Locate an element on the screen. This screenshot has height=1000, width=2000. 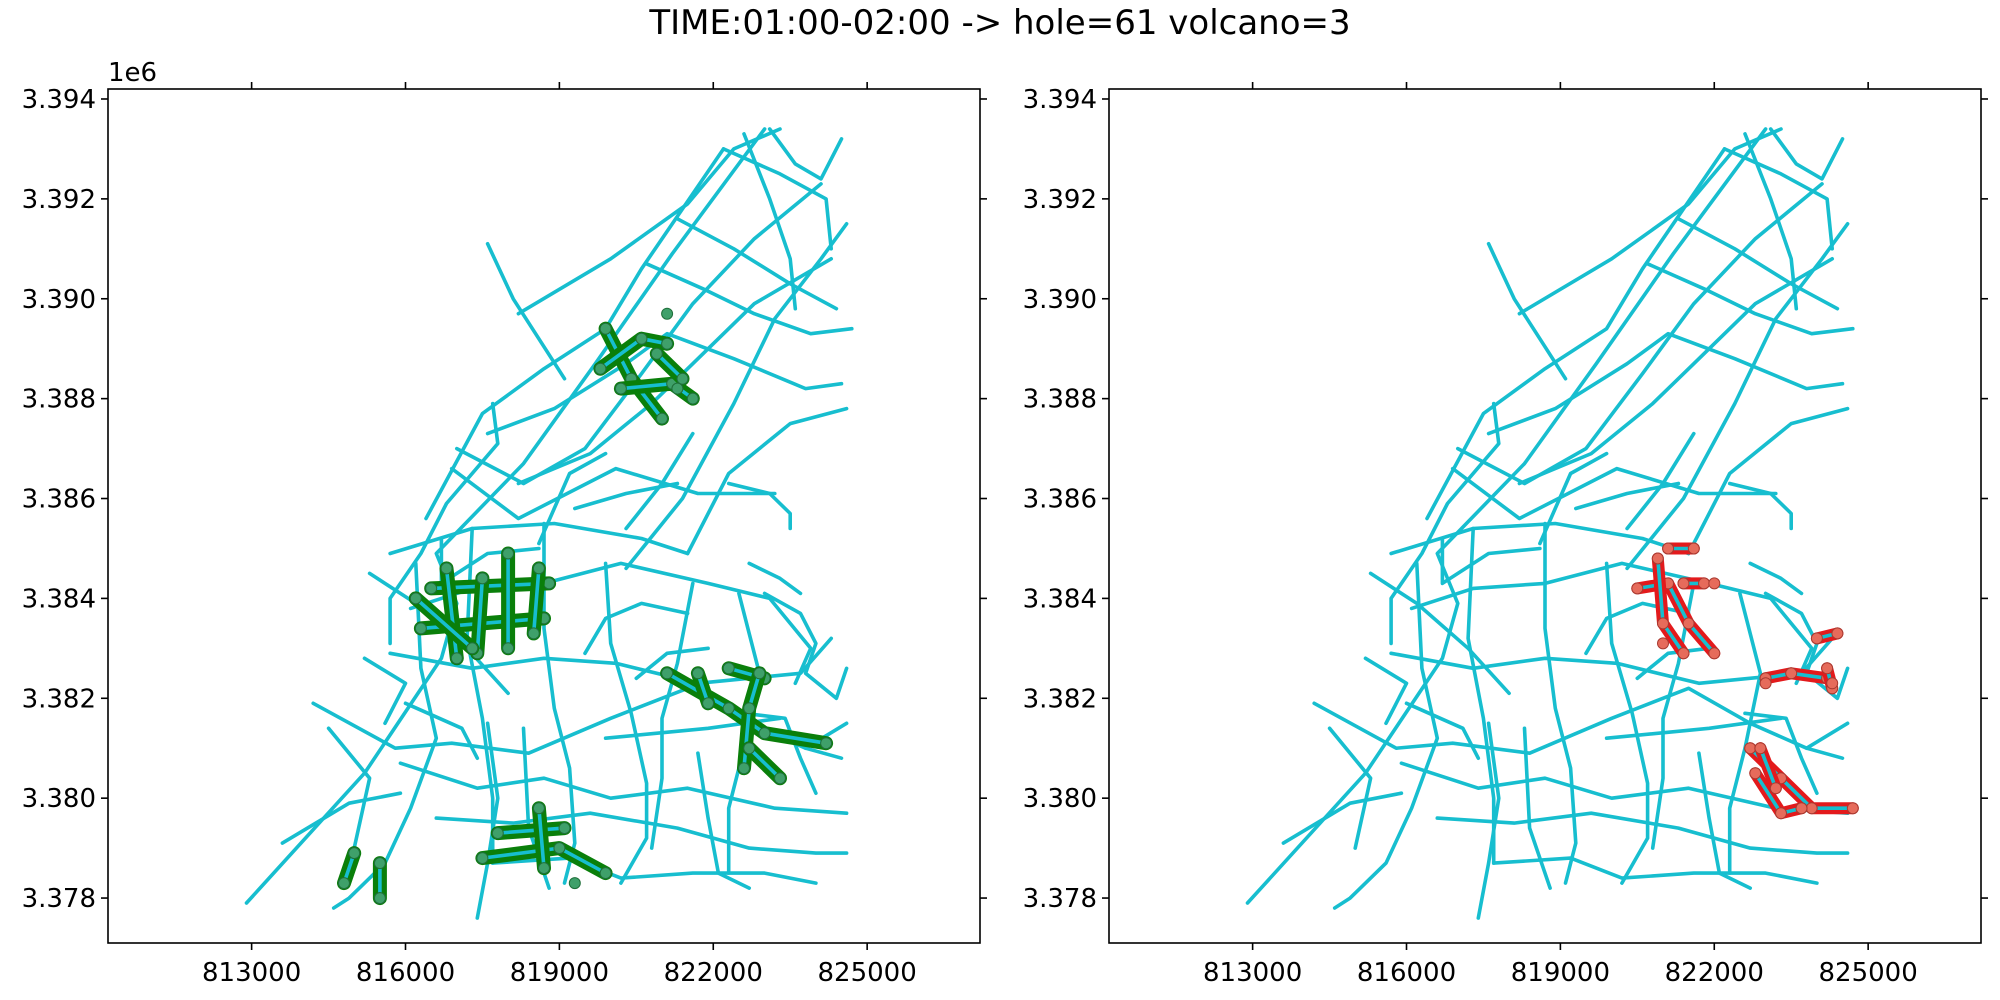
volcano-highlights is located at coordinates (1745, 681).